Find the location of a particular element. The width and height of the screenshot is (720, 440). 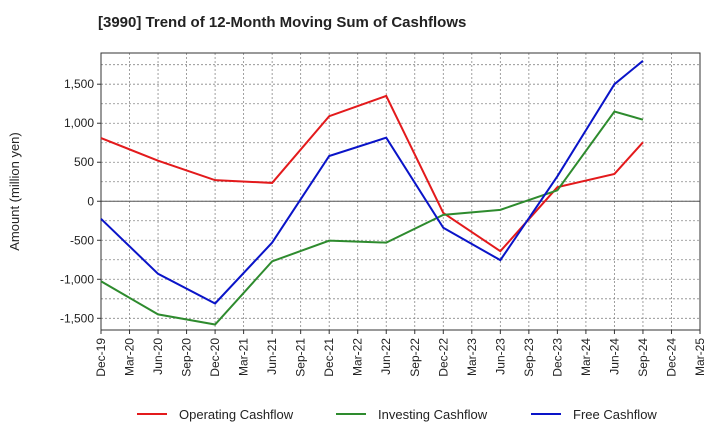

y-tick-label: -500 is located at coordinates (82, 240).